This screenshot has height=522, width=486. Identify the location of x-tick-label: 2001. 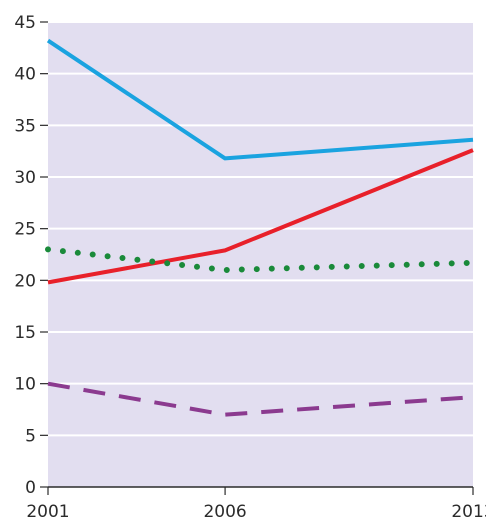
(47, 512).